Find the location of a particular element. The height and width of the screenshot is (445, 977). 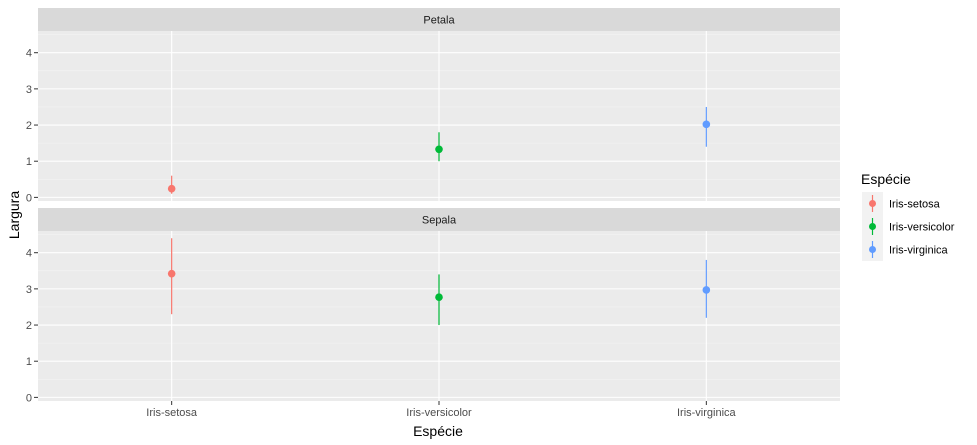

facet-strip-label: Petala is located at coordinates (439, 21).